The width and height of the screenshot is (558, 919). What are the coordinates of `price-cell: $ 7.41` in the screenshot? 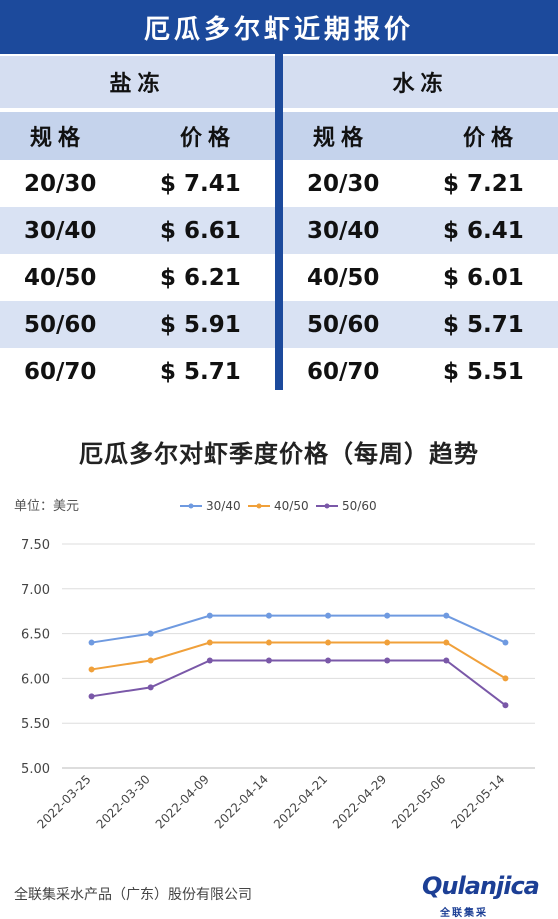 It's located at (200, 183).